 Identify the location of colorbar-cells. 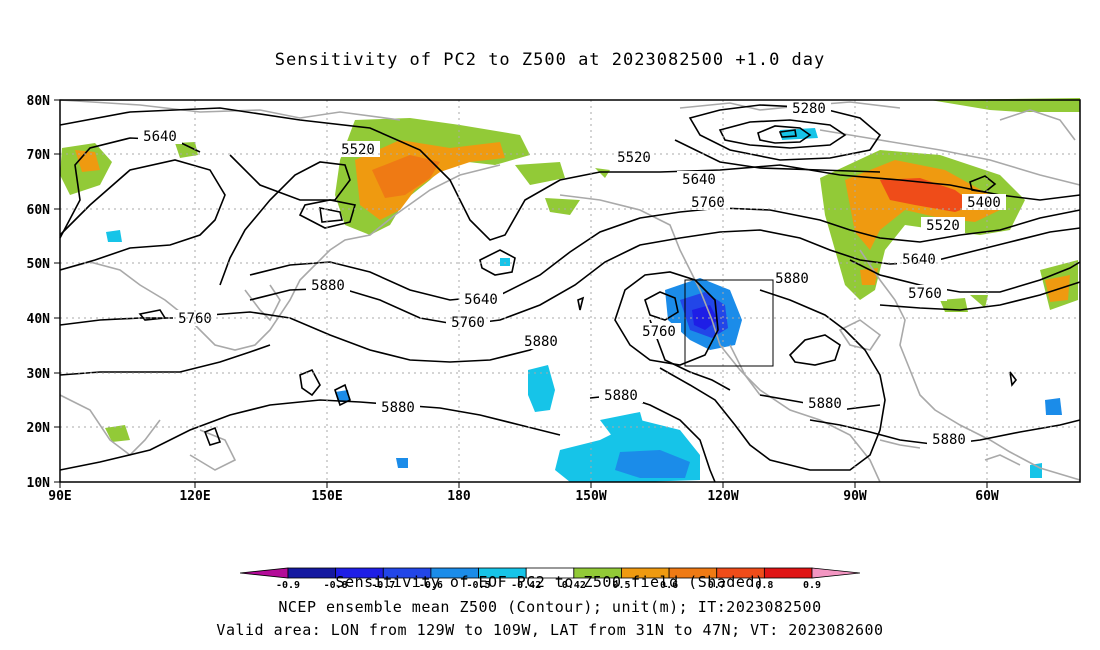
(550, 573).